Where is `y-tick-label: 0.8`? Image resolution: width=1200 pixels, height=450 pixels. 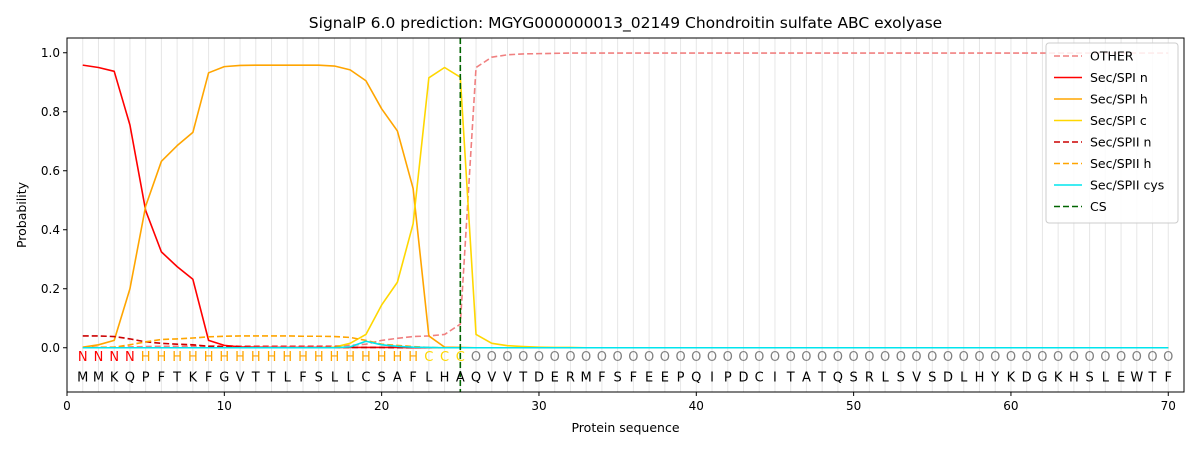 y-tick-label: 0.8 is located at coordinates (50, 112).